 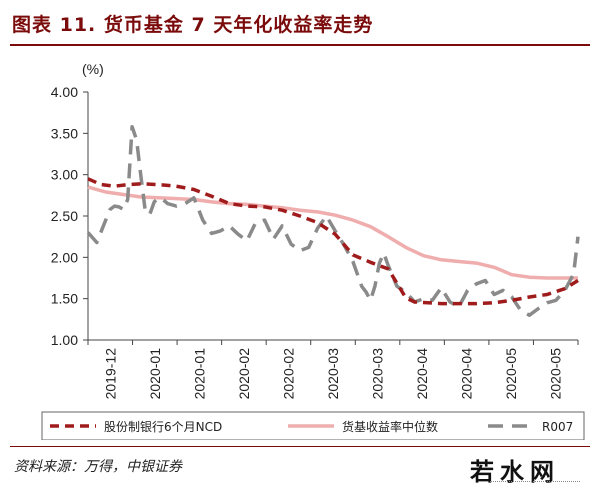 What do you see at coordinates (64, 299) in the screenshot?
I see `y-tick-label: 1.50` at bounding box center [64, 299].